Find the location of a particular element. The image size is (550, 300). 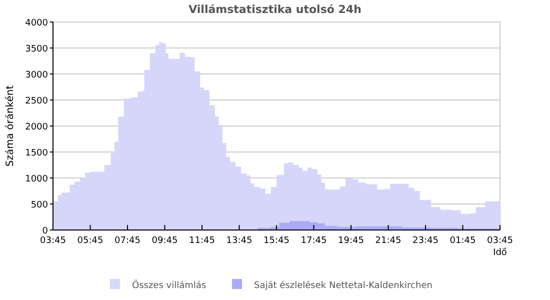

x-tick-label: 09:45 is located at coordinates (165, 241).